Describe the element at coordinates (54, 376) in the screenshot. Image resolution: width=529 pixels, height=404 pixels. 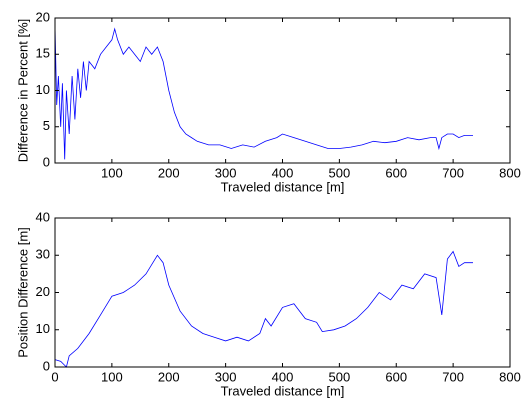
I see `x-tick-label: 0` at that location.